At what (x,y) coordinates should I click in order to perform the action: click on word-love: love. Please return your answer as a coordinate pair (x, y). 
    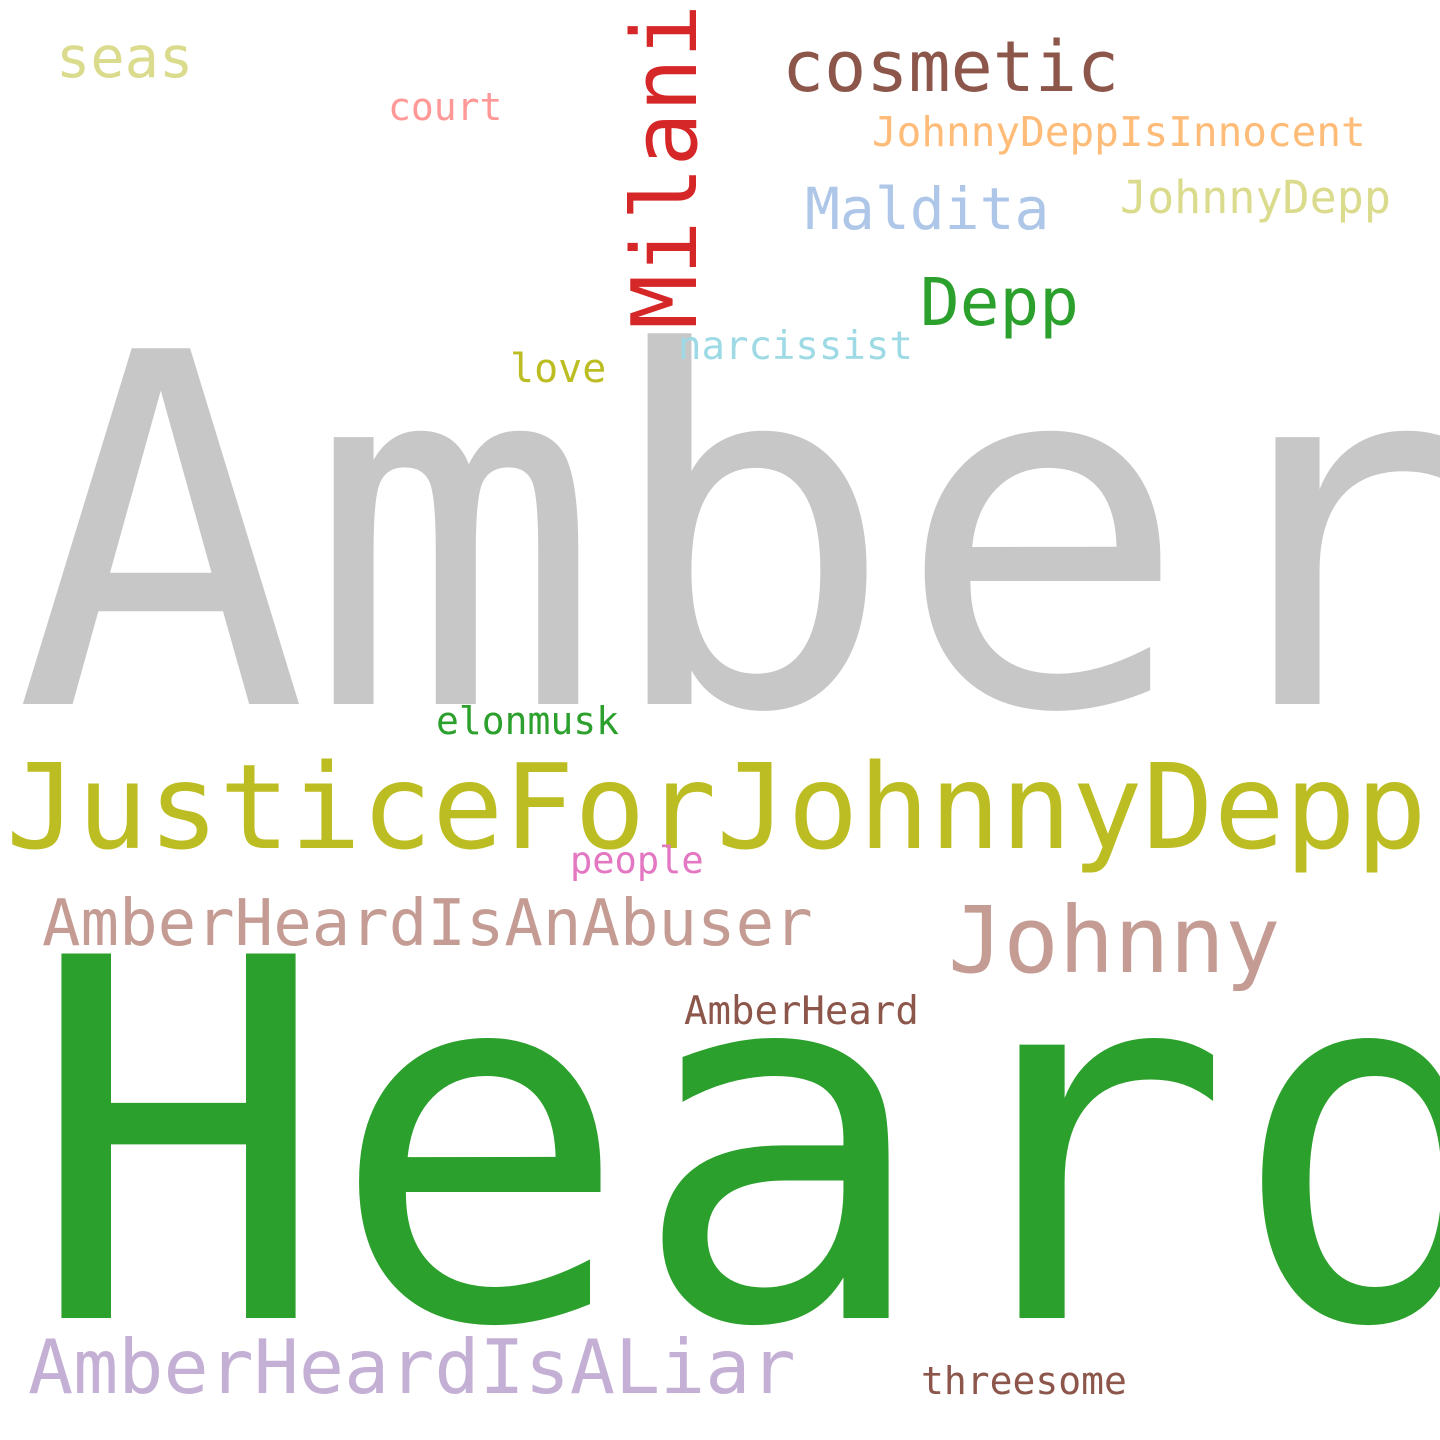
    Looking at the image, I should click on (558, 369).